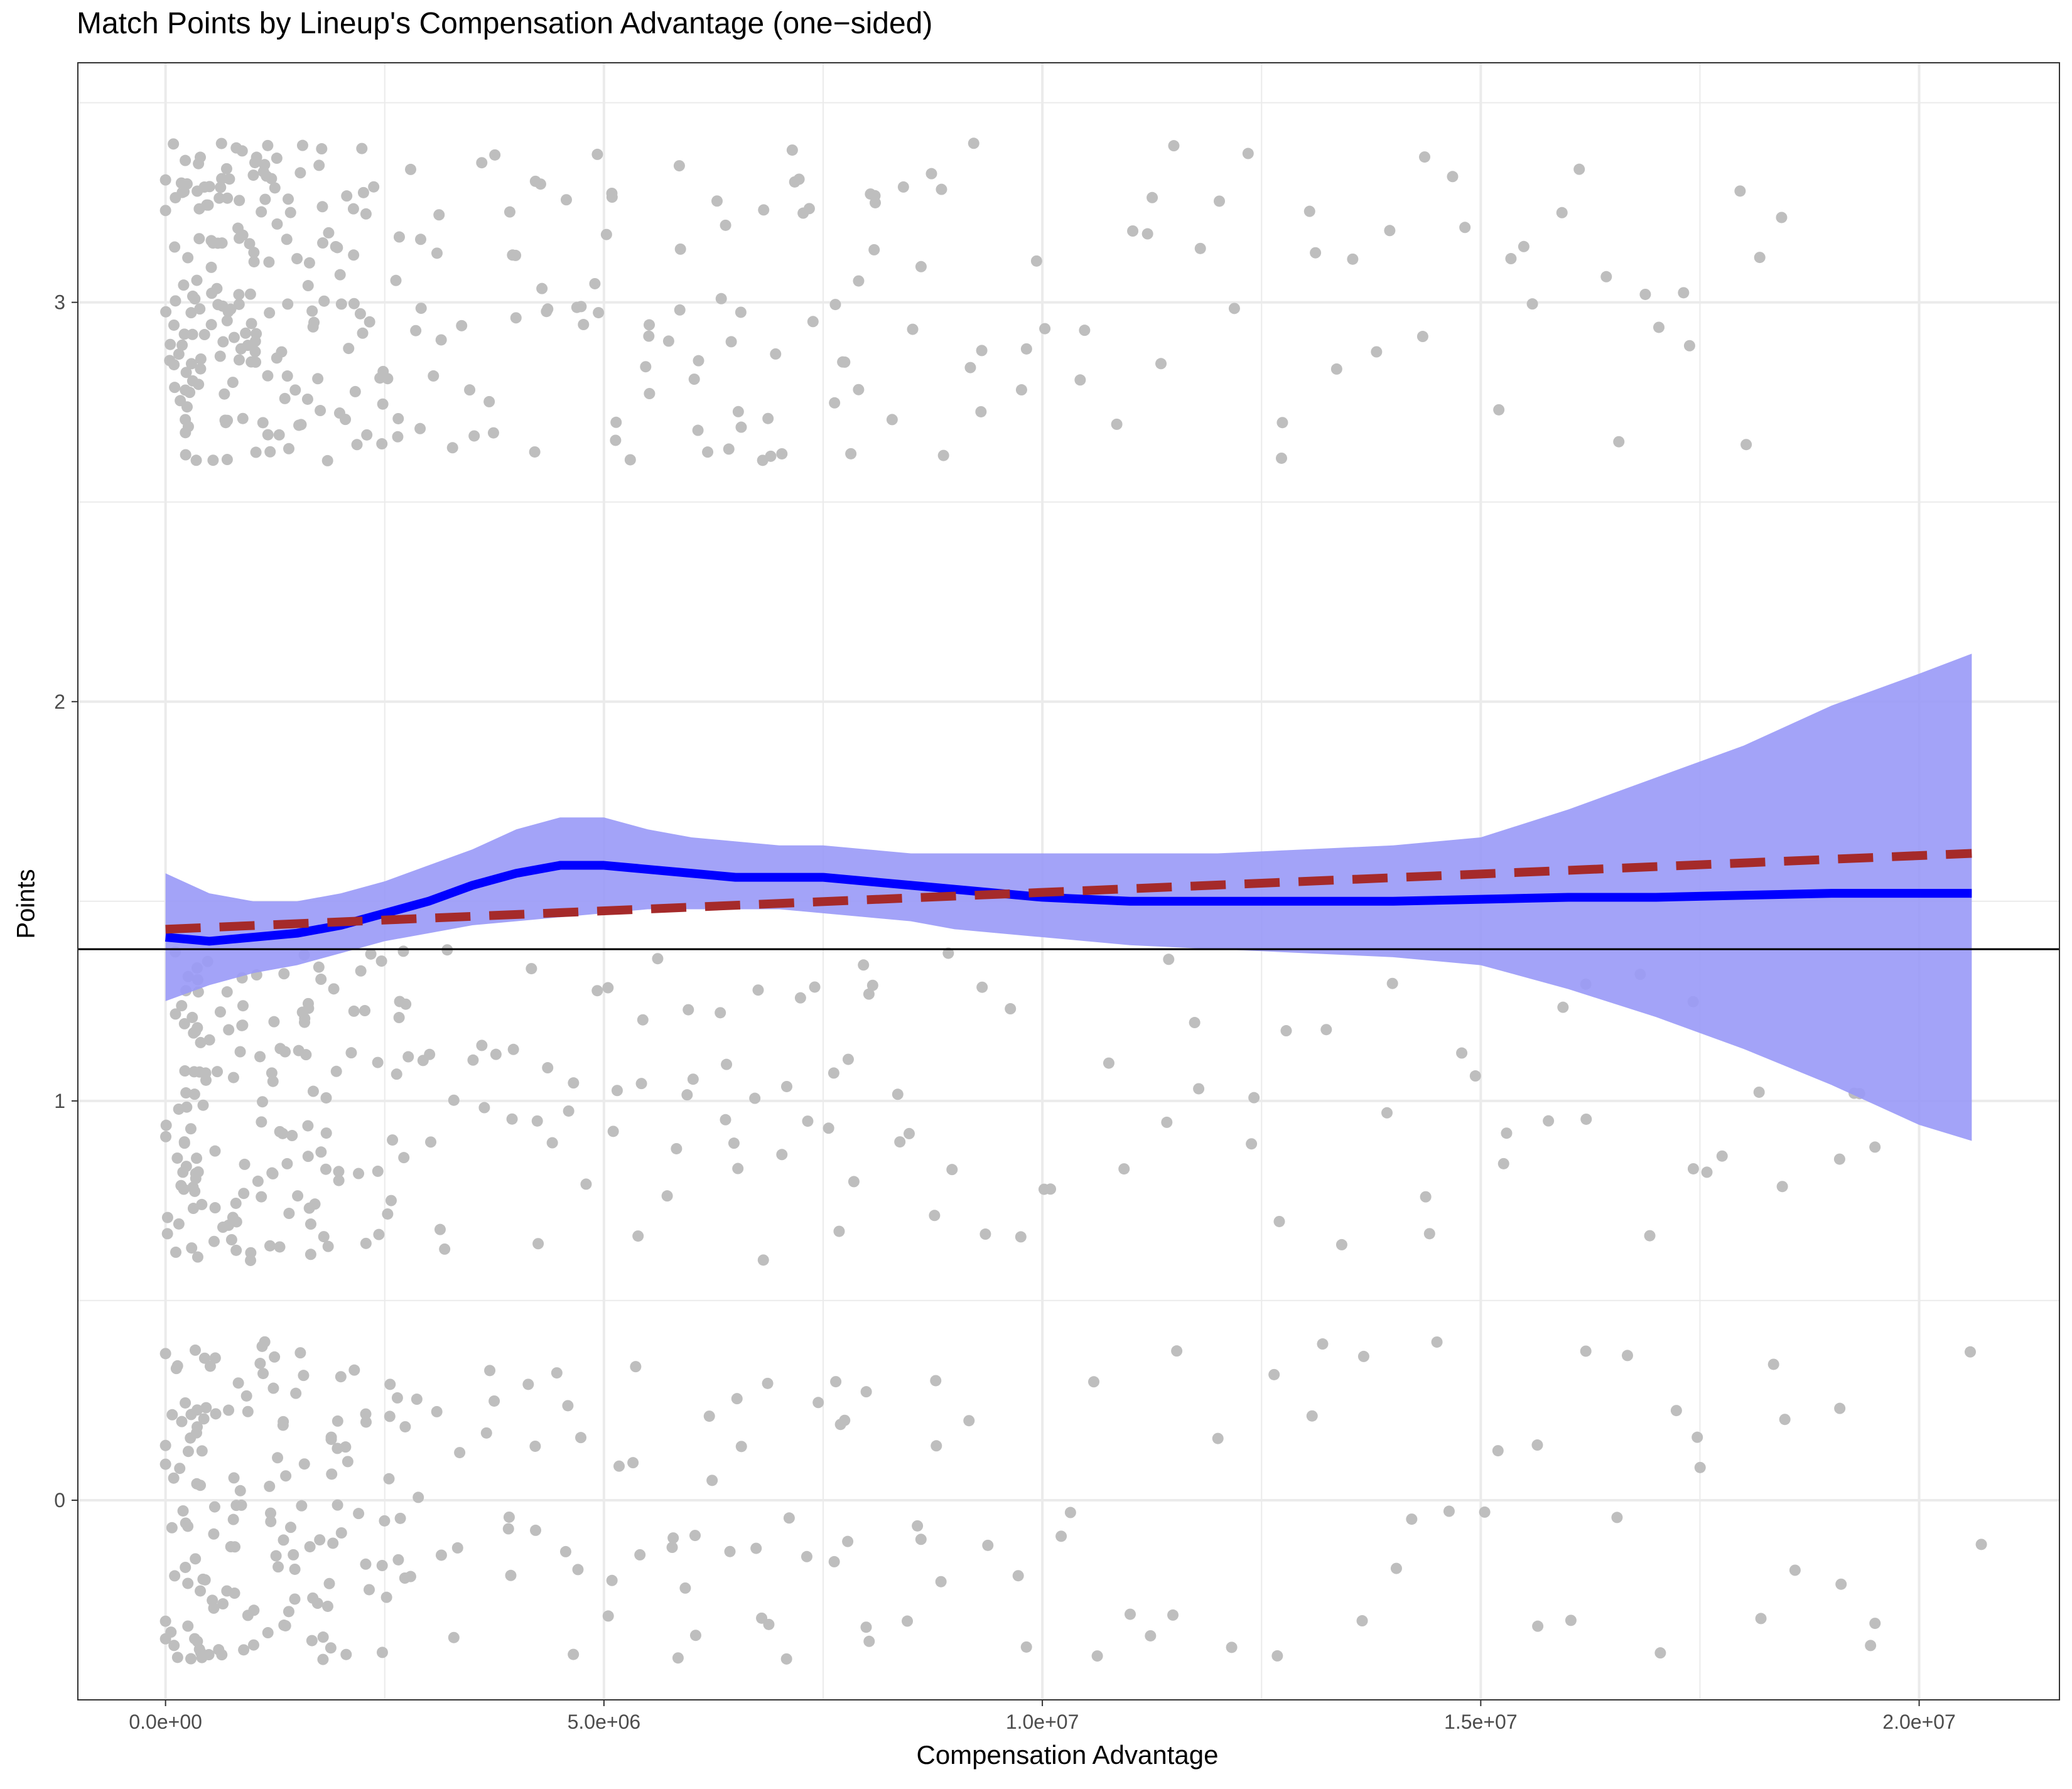 The height and width of the screenshot is (1789, 2072). What do you see at coordinates (1919, 1722) in the screenshot?
I see `x-tick-label: 2.0e+07` at bounding box center [1919, 1722].